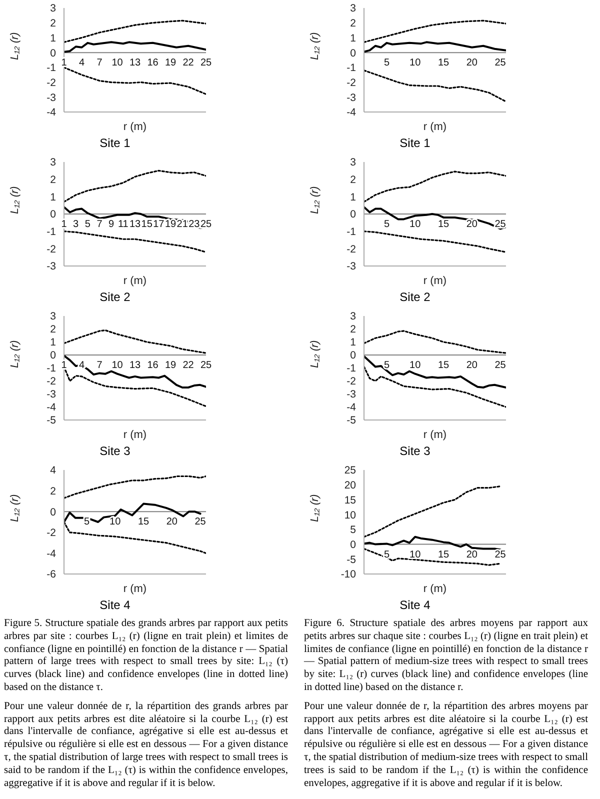 Image resolution: width=600 pixels, height=799 pixels. I want to click on y-tick-label: -5, so click(351, 560).